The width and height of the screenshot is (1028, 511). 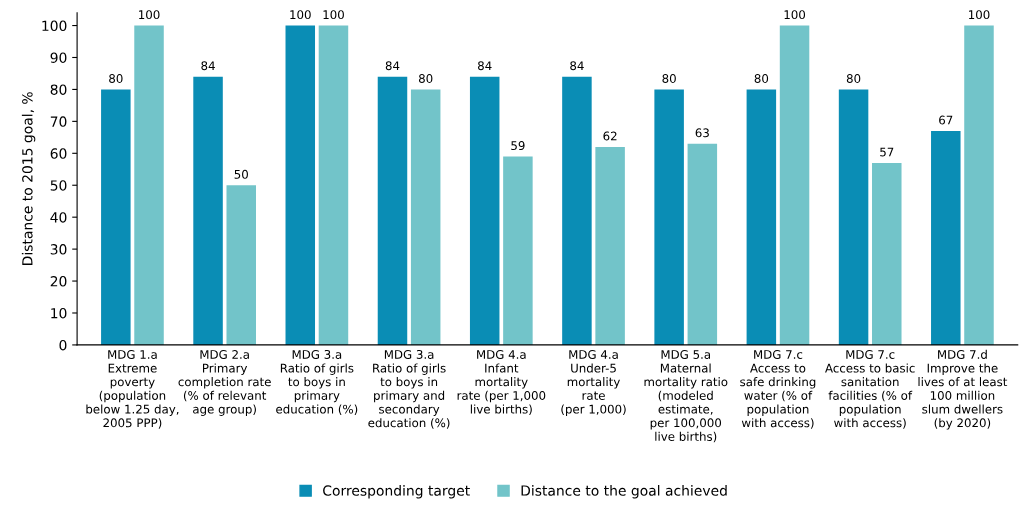 What do you see at coordinates (58, 121) in the screenshot?
I see `y-tick-label: 70` at bounding box center [58, 121].